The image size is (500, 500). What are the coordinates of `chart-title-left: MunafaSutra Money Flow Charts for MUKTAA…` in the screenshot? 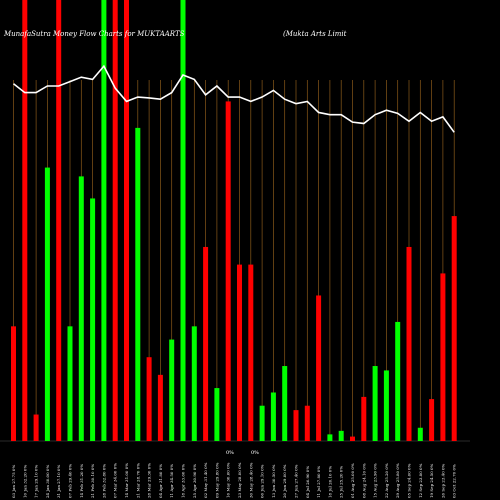 It's located at (94, 34).